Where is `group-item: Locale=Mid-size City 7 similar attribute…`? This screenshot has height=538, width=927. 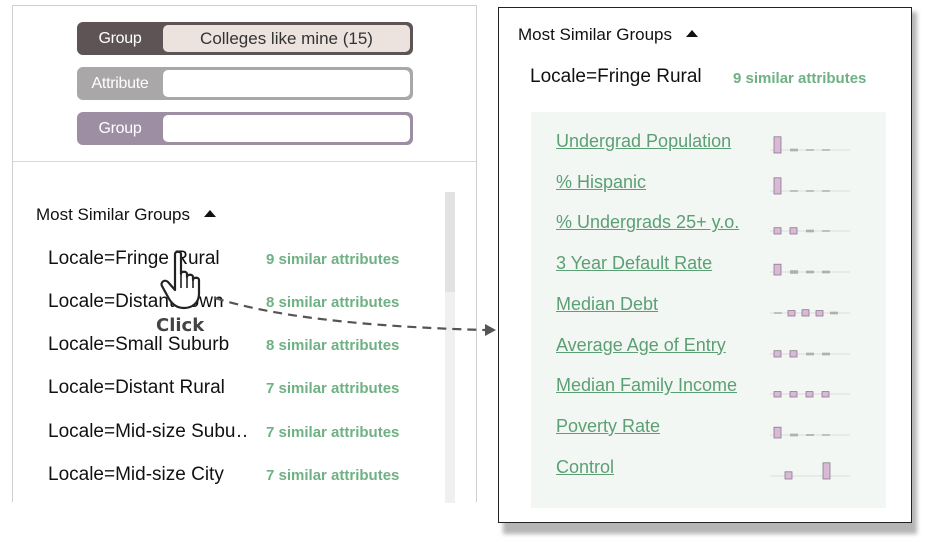 group-item: Locale=Mid-size City 7 similar attribute… is located at coordinates (233, 479).